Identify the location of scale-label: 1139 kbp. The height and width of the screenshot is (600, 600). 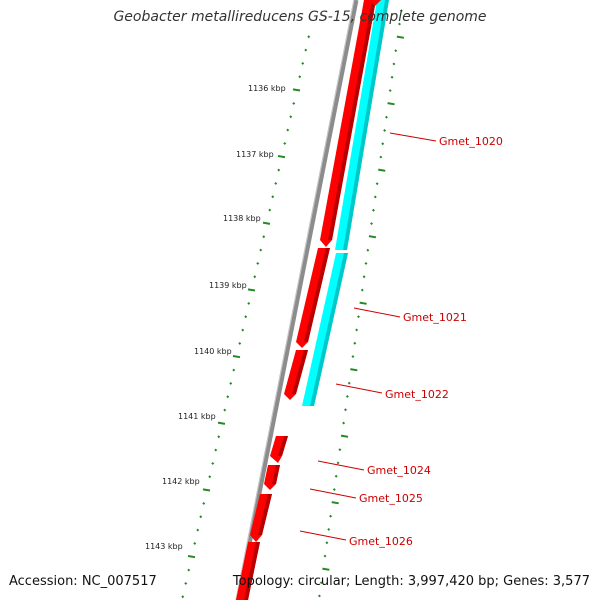
(228, 285).